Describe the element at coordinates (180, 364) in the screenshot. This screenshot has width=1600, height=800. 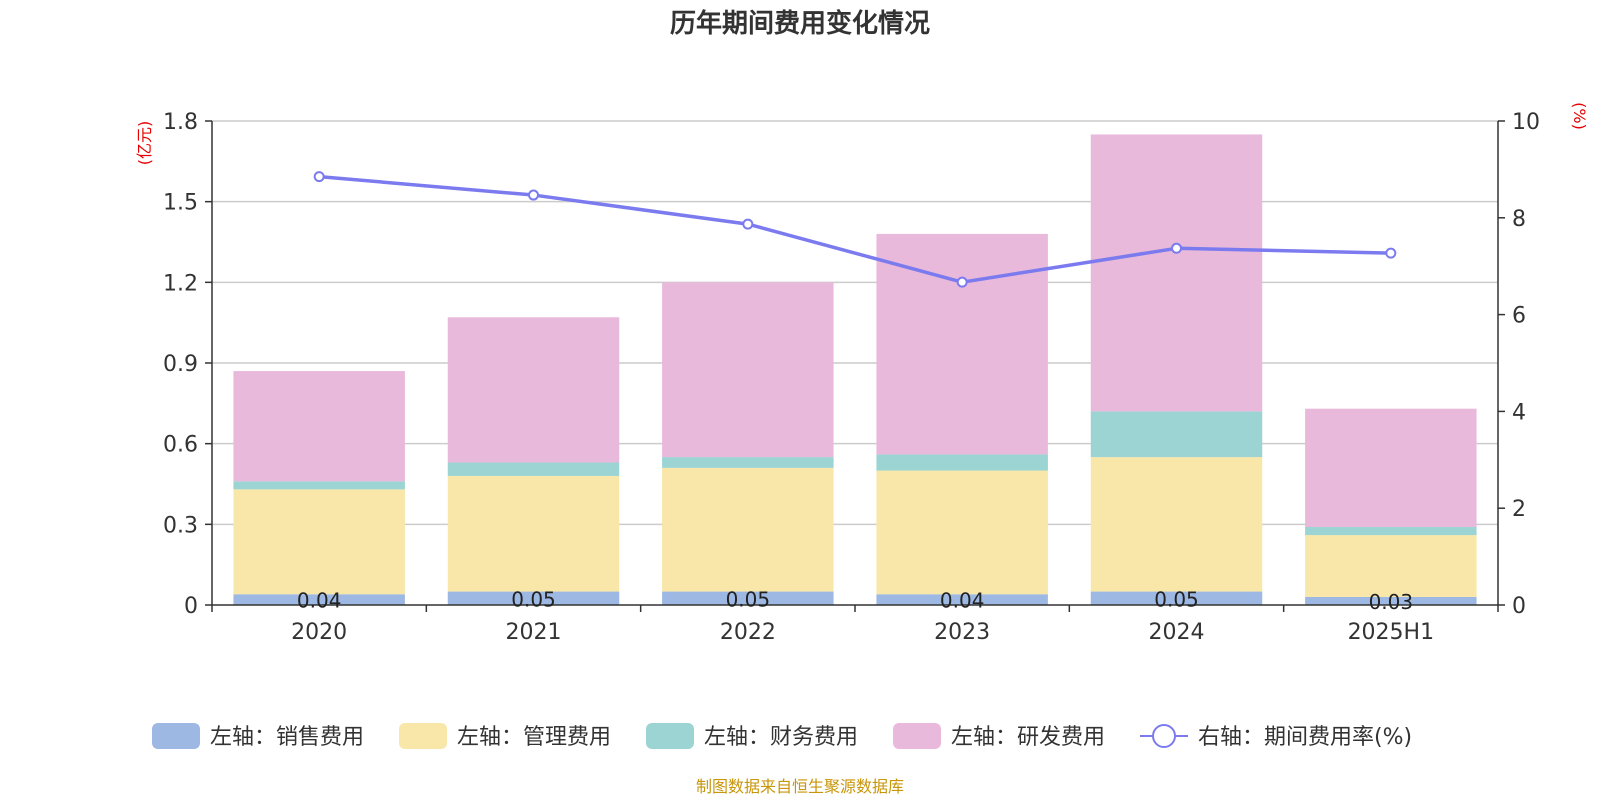
I see `left-tick-label: 0.9` at that location.